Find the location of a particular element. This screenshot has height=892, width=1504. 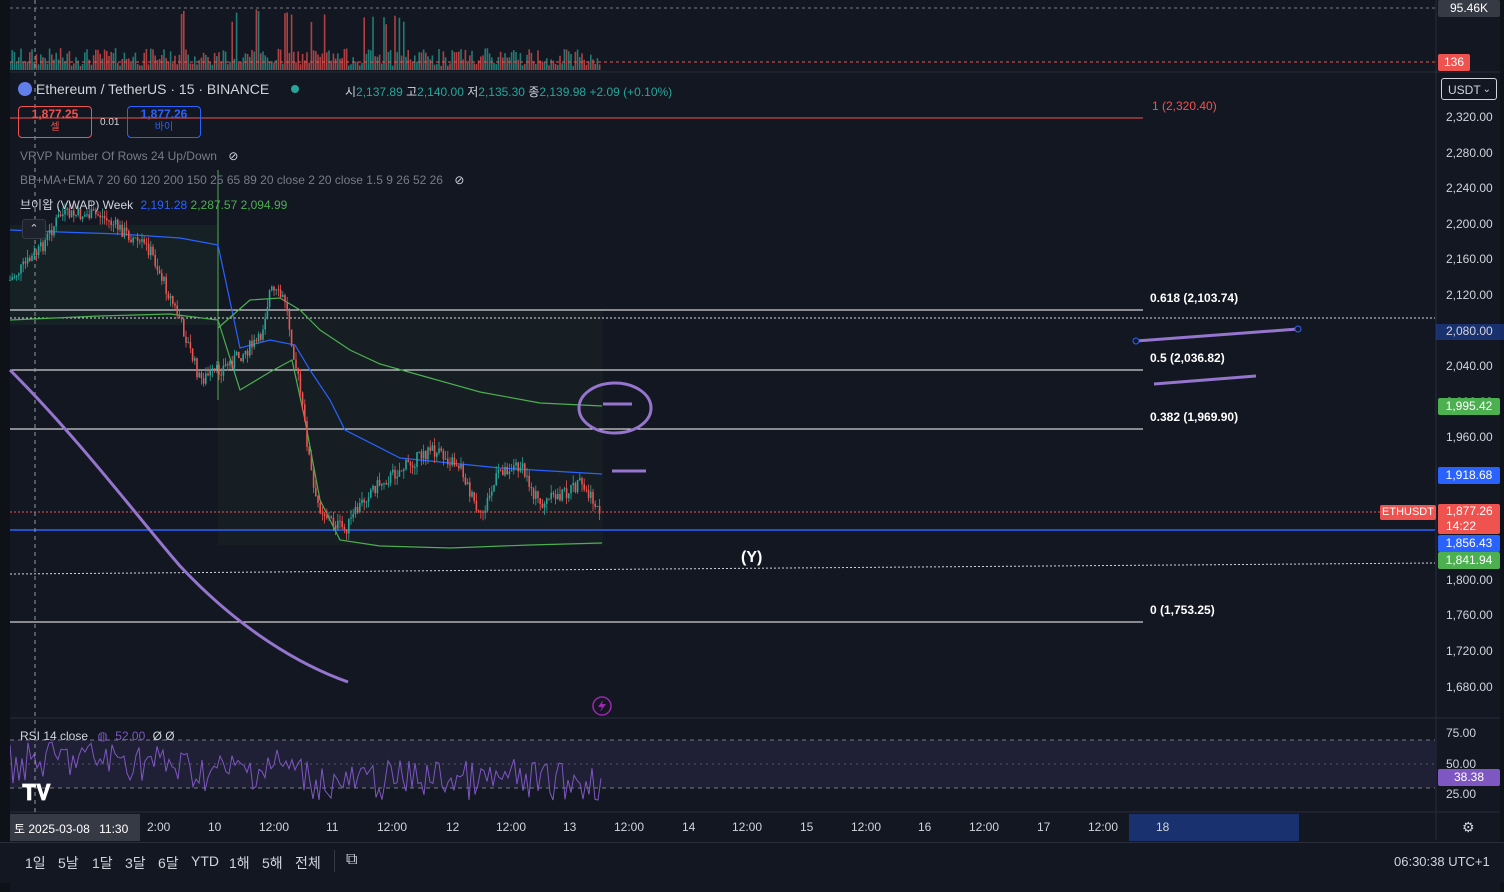

timeframe-button: 5날 is located at coordinates (68, 863).